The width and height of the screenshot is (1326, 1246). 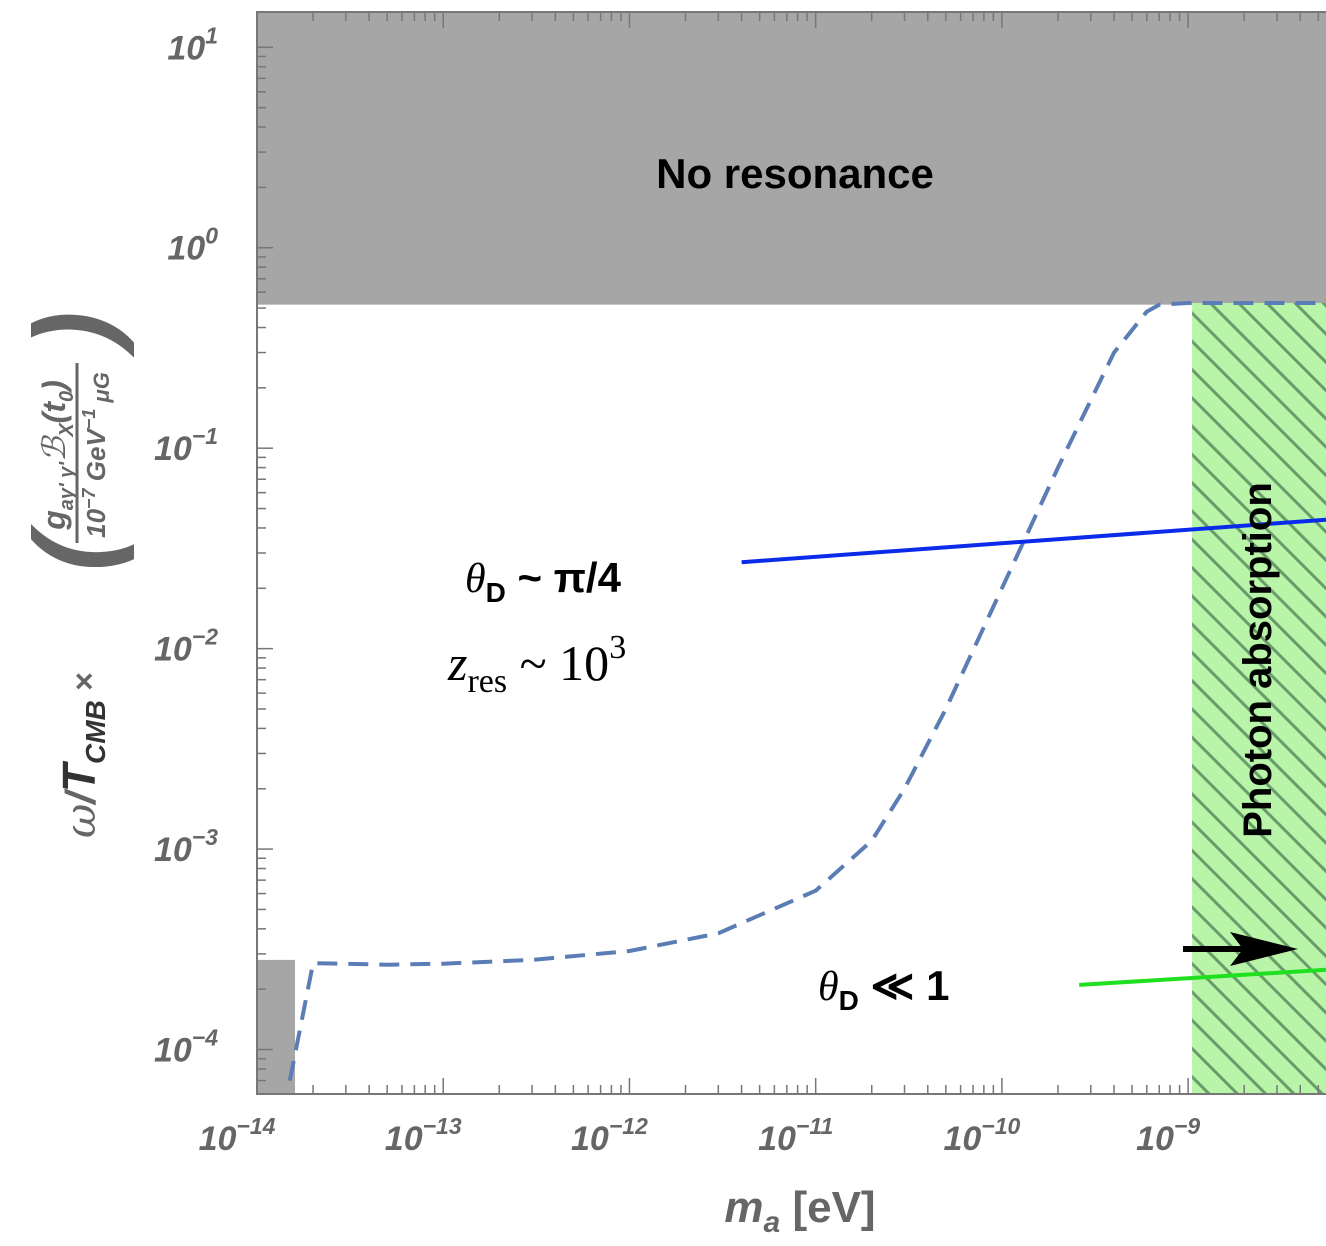 I want to click on x-tick-label: 10−9, so click(x=1168, y=1135).